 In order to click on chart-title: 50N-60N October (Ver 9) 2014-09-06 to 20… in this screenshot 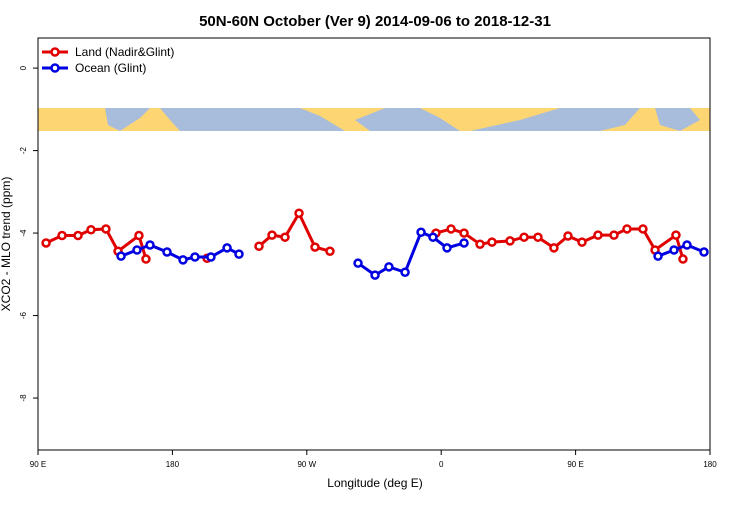, I will do `click(375, 21)`.